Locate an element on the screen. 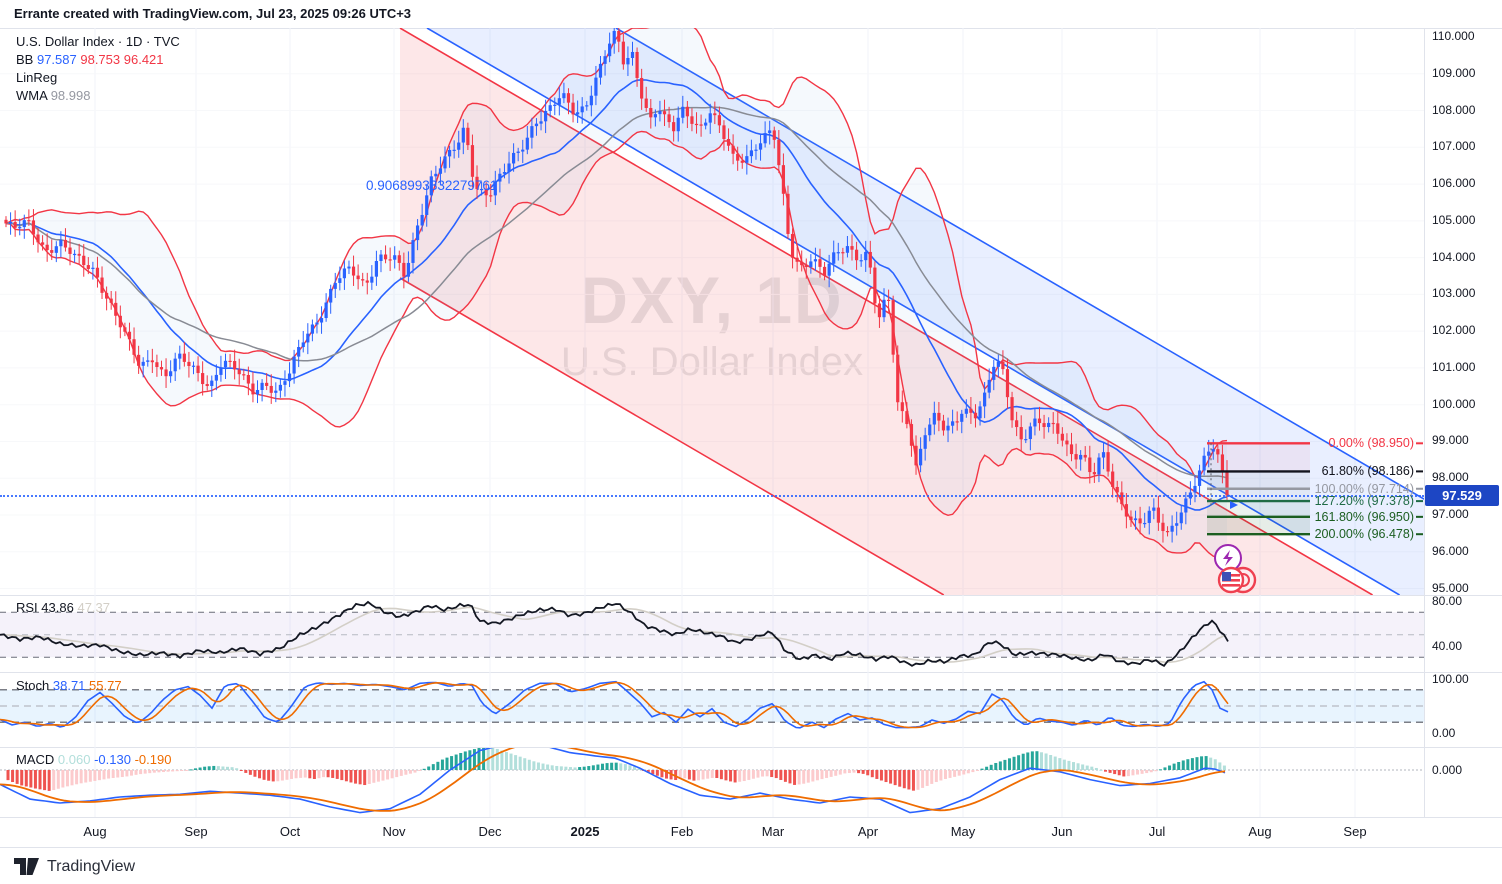  indicator-axis-label: 40.00 is located at coordinates (1447, 646).